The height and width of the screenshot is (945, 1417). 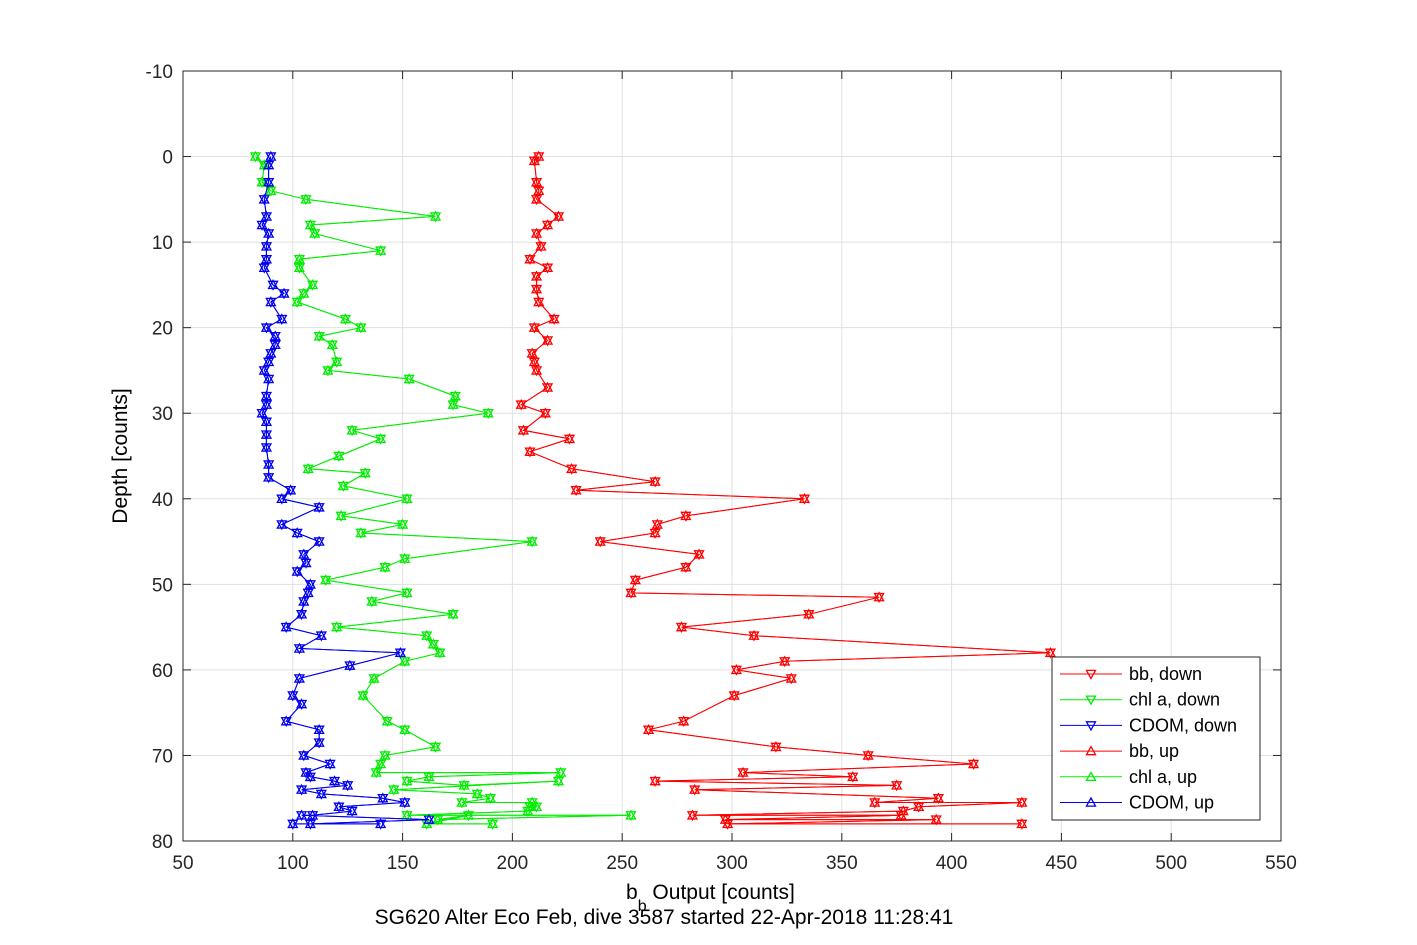 What do you see at coordinates (345, 489) in the screenshot?
I see `series-cdom-up` at bounding box center [345, 489].